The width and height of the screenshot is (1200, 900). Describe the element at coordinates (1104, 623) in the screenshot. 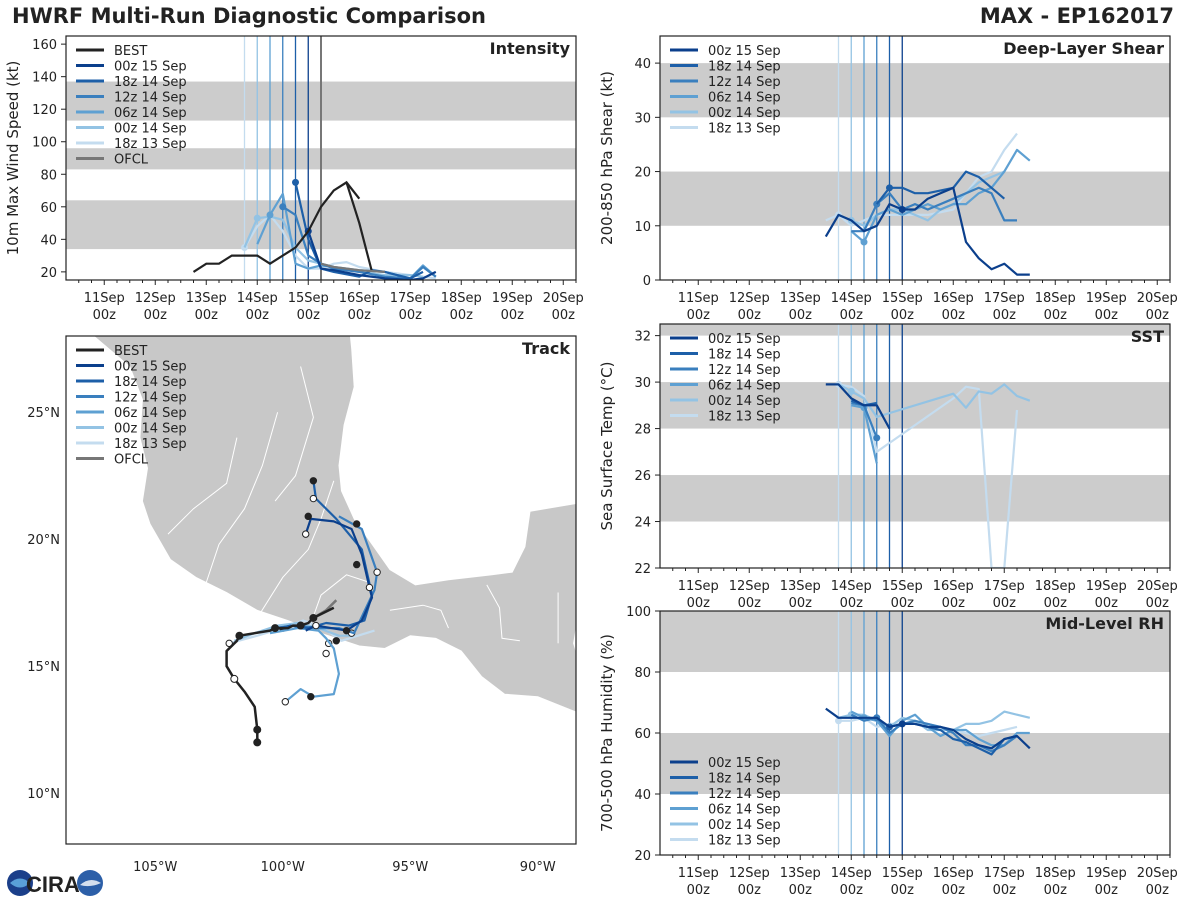

I see `chart-title: Mid-Level RH` at that location.